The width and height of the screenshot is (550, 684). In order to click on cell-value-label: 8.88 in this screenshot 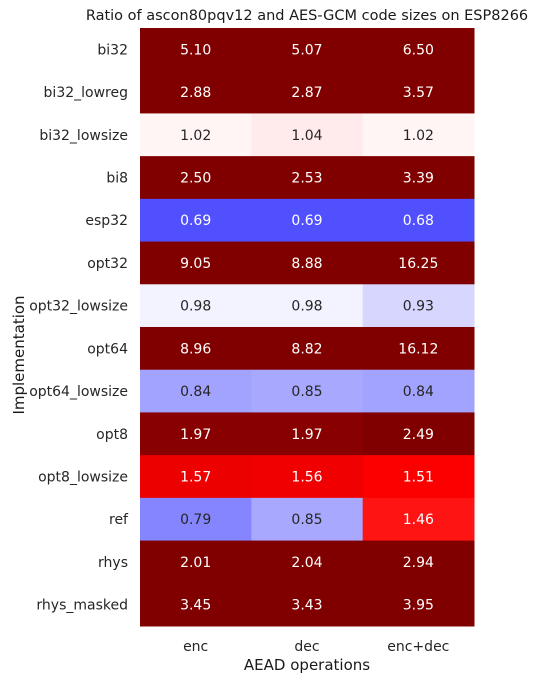, I will do `click(306, 264)`.